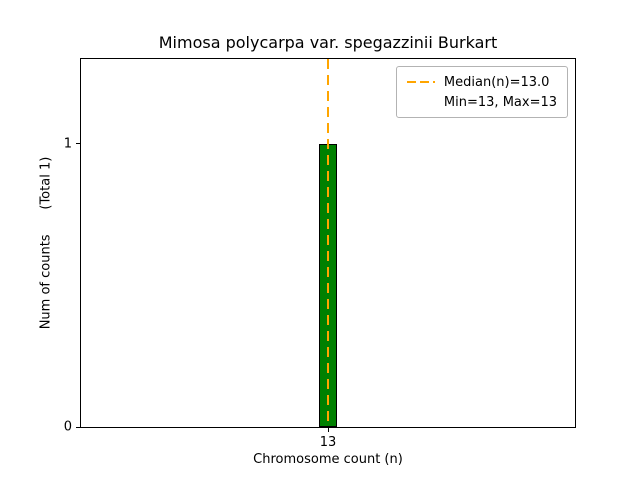 Image resolution: width=640 pixels, height=480 pixels. I want to click on y-tick-label-1: 1, so click(67, 144).